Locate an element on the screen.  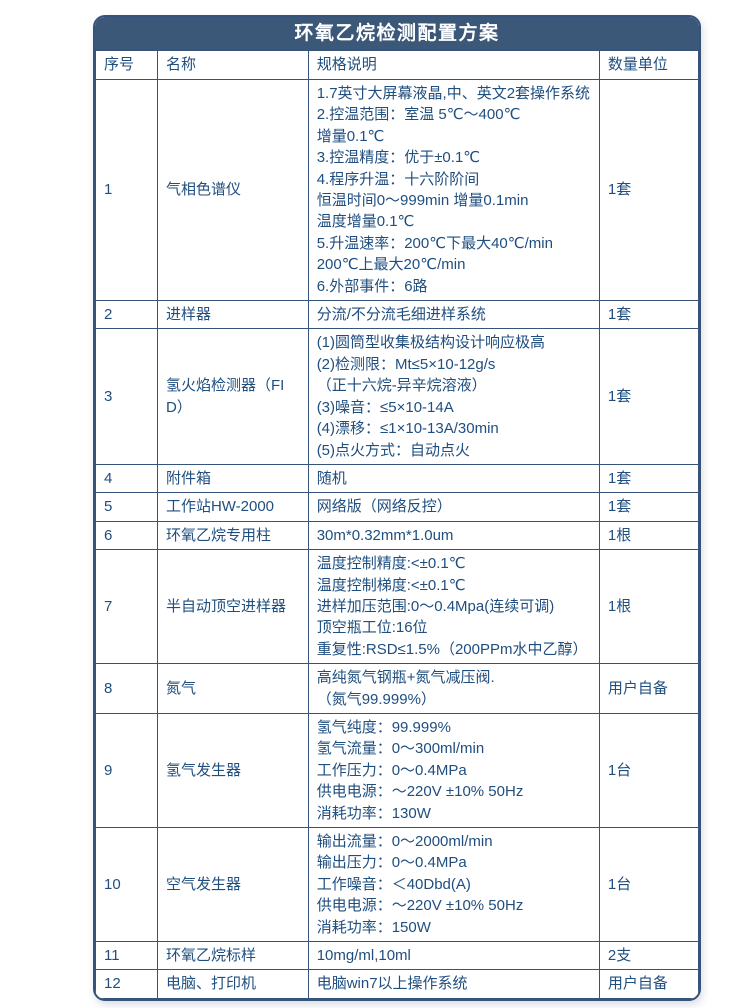
spec-line: 温度控制精度:<±0.1℃ is located at coordinates (391, 564).